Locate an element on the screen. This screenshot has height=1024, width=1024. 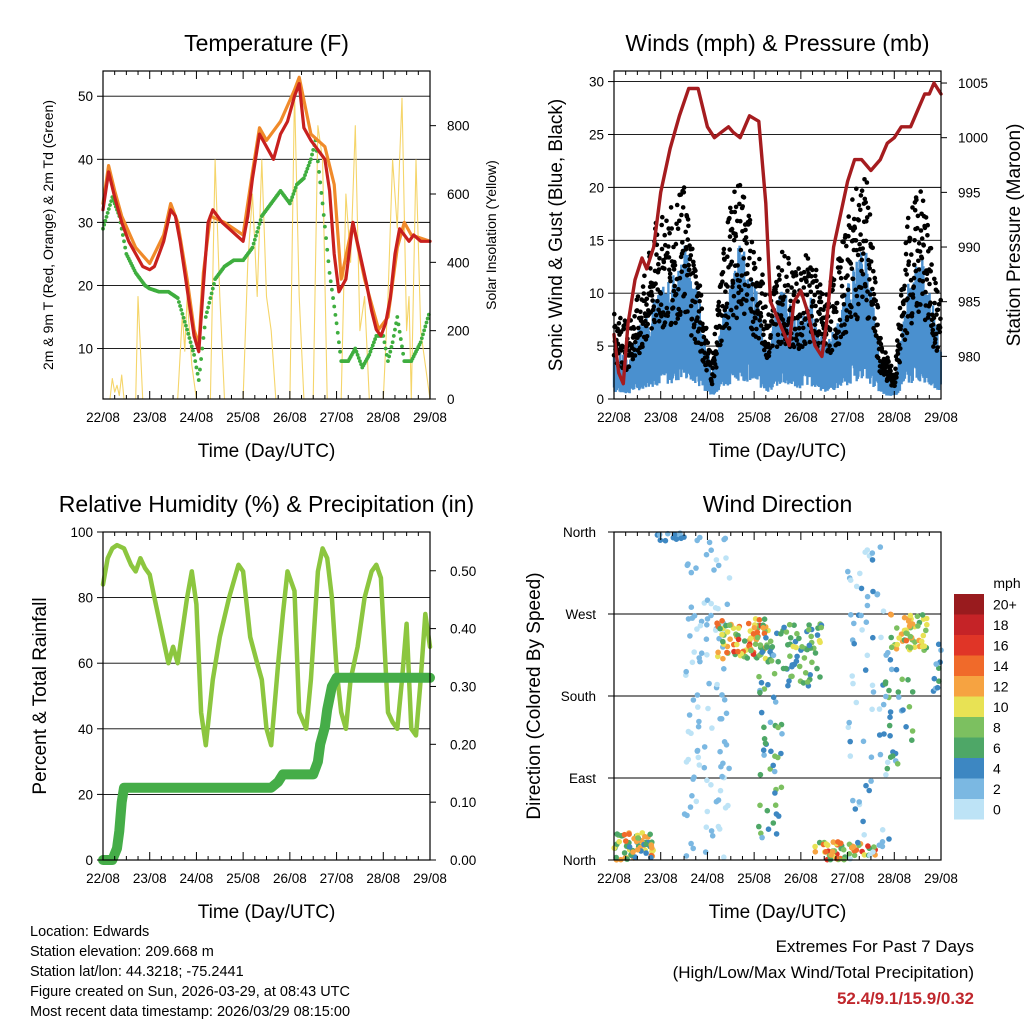
y-tick-label: 80 is located at coordinates (85, 598).